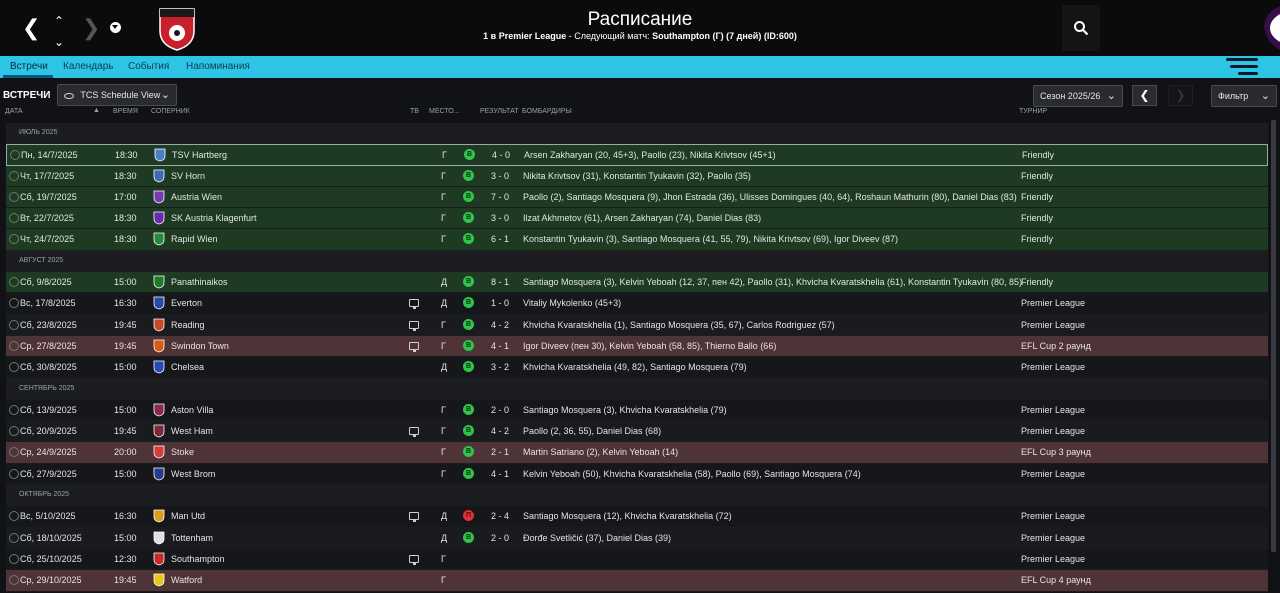  I want to click on opponent-name: Reading, so click(188, 324).